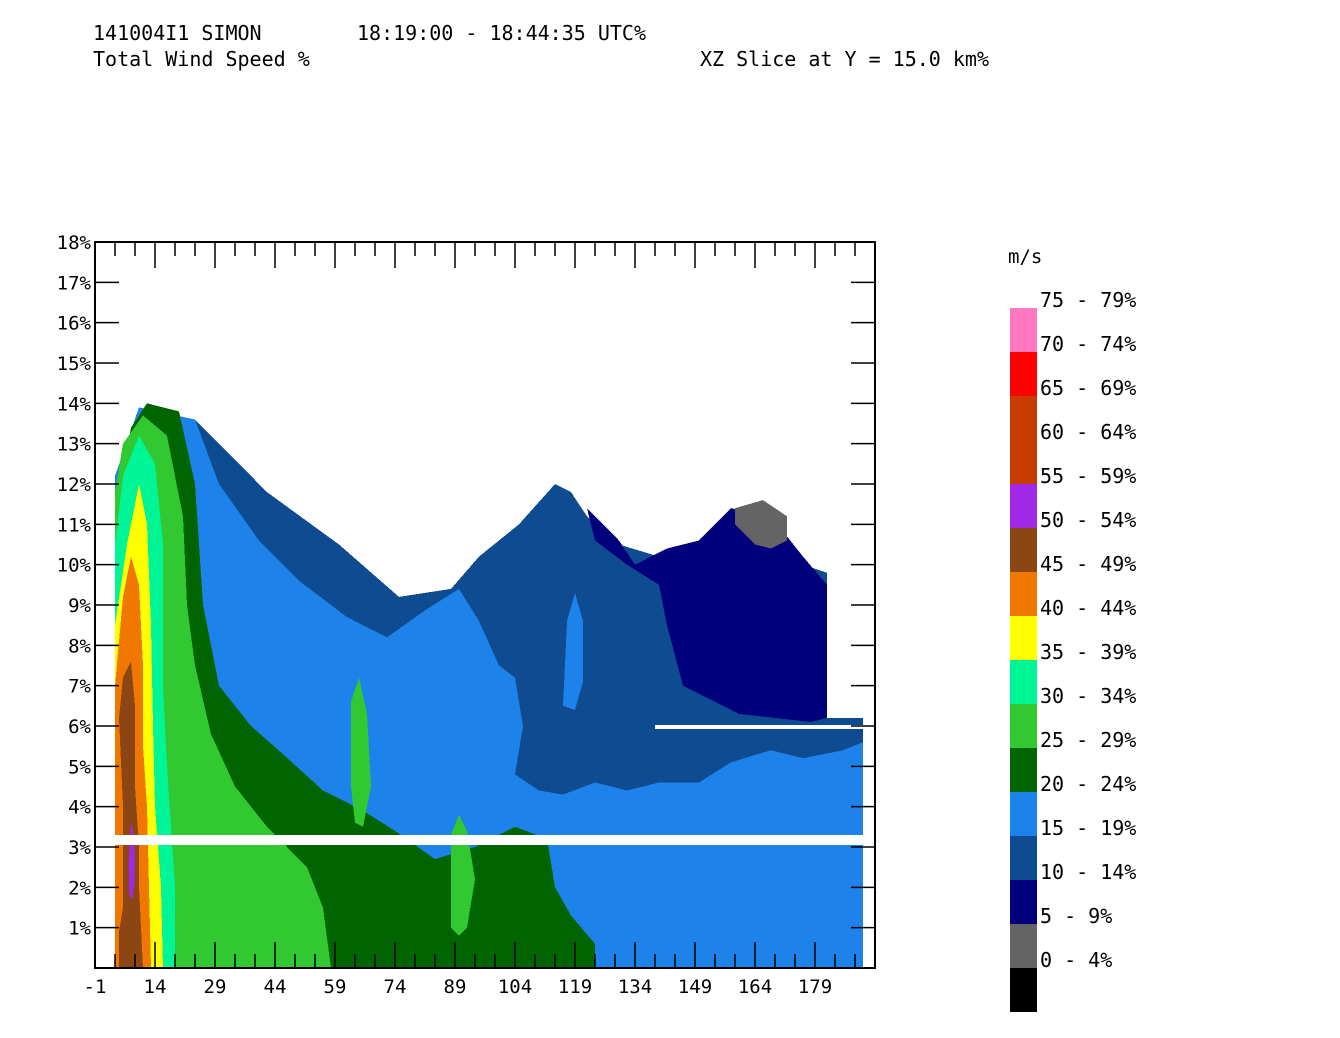  I want to click on x-tick-label: 179, so click(815, 987).